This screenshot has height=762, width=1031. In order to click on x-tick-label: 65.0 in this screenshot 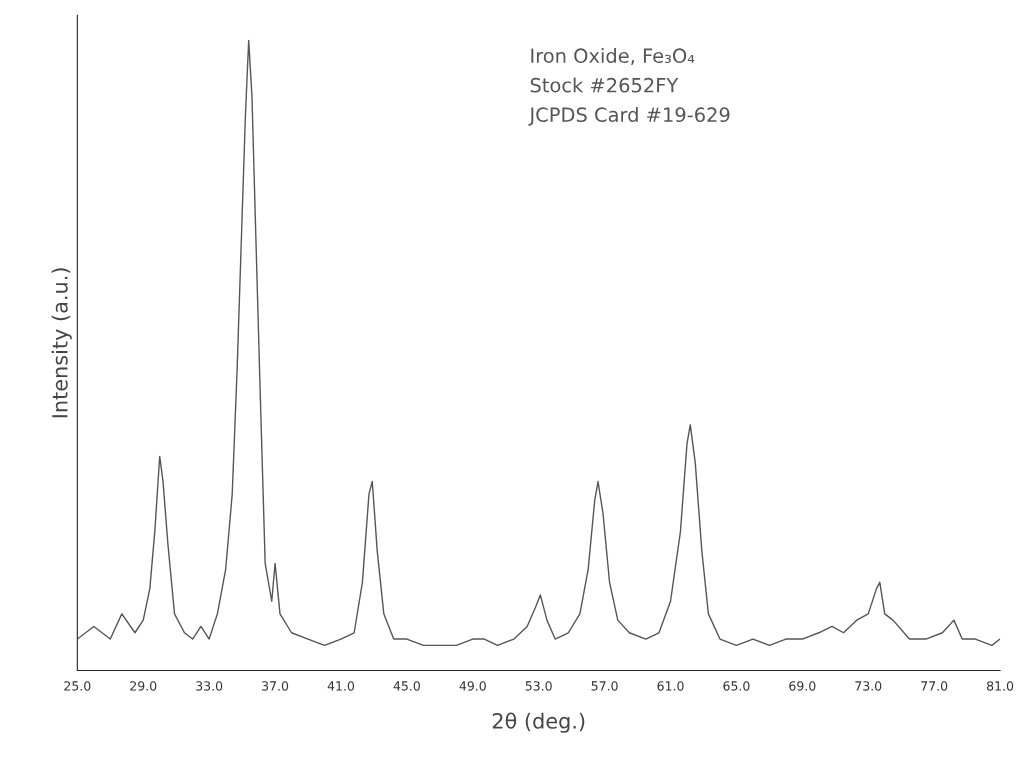, I will do `click(736, 686)`.